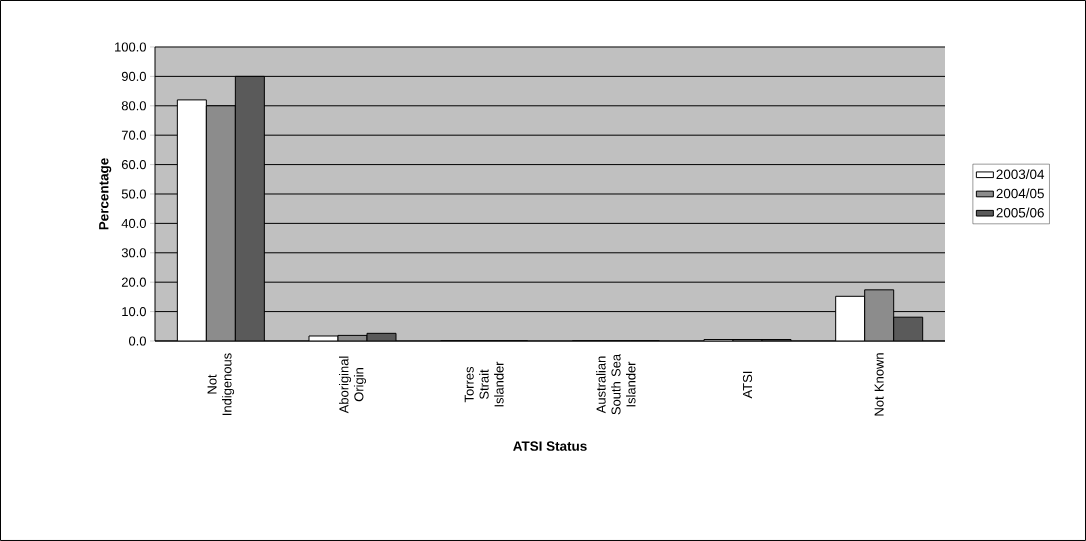  What do you see at coordinates (133, 253) in the screenshot?
I see `y-tick-label: 30.0` at bounding box center [133, 253].